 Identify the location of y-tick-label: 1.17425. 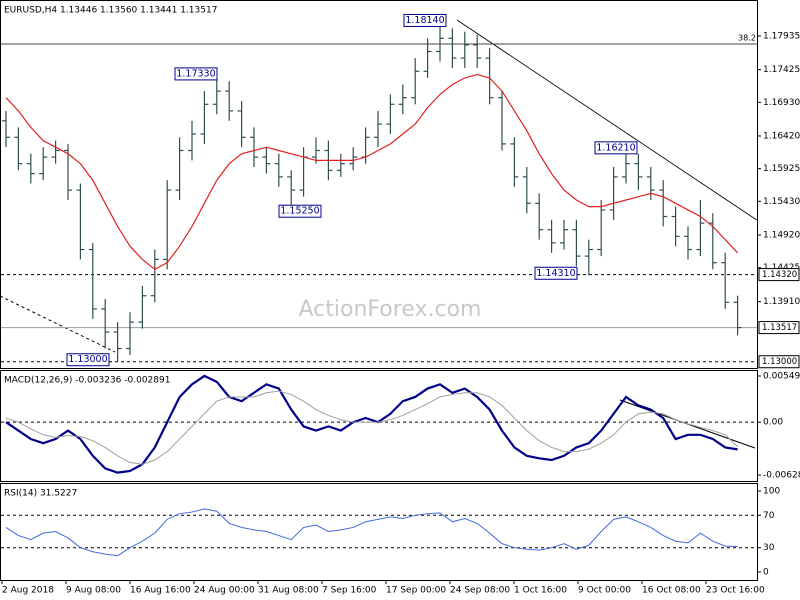
(781, 70).